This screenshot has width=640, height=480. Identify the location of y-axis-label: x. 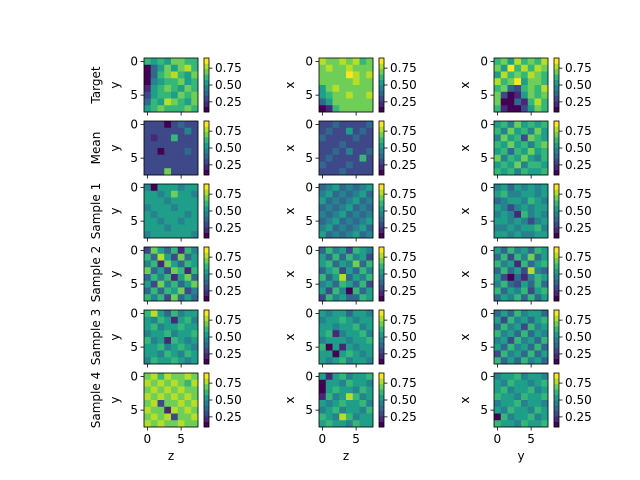
(465, 273).